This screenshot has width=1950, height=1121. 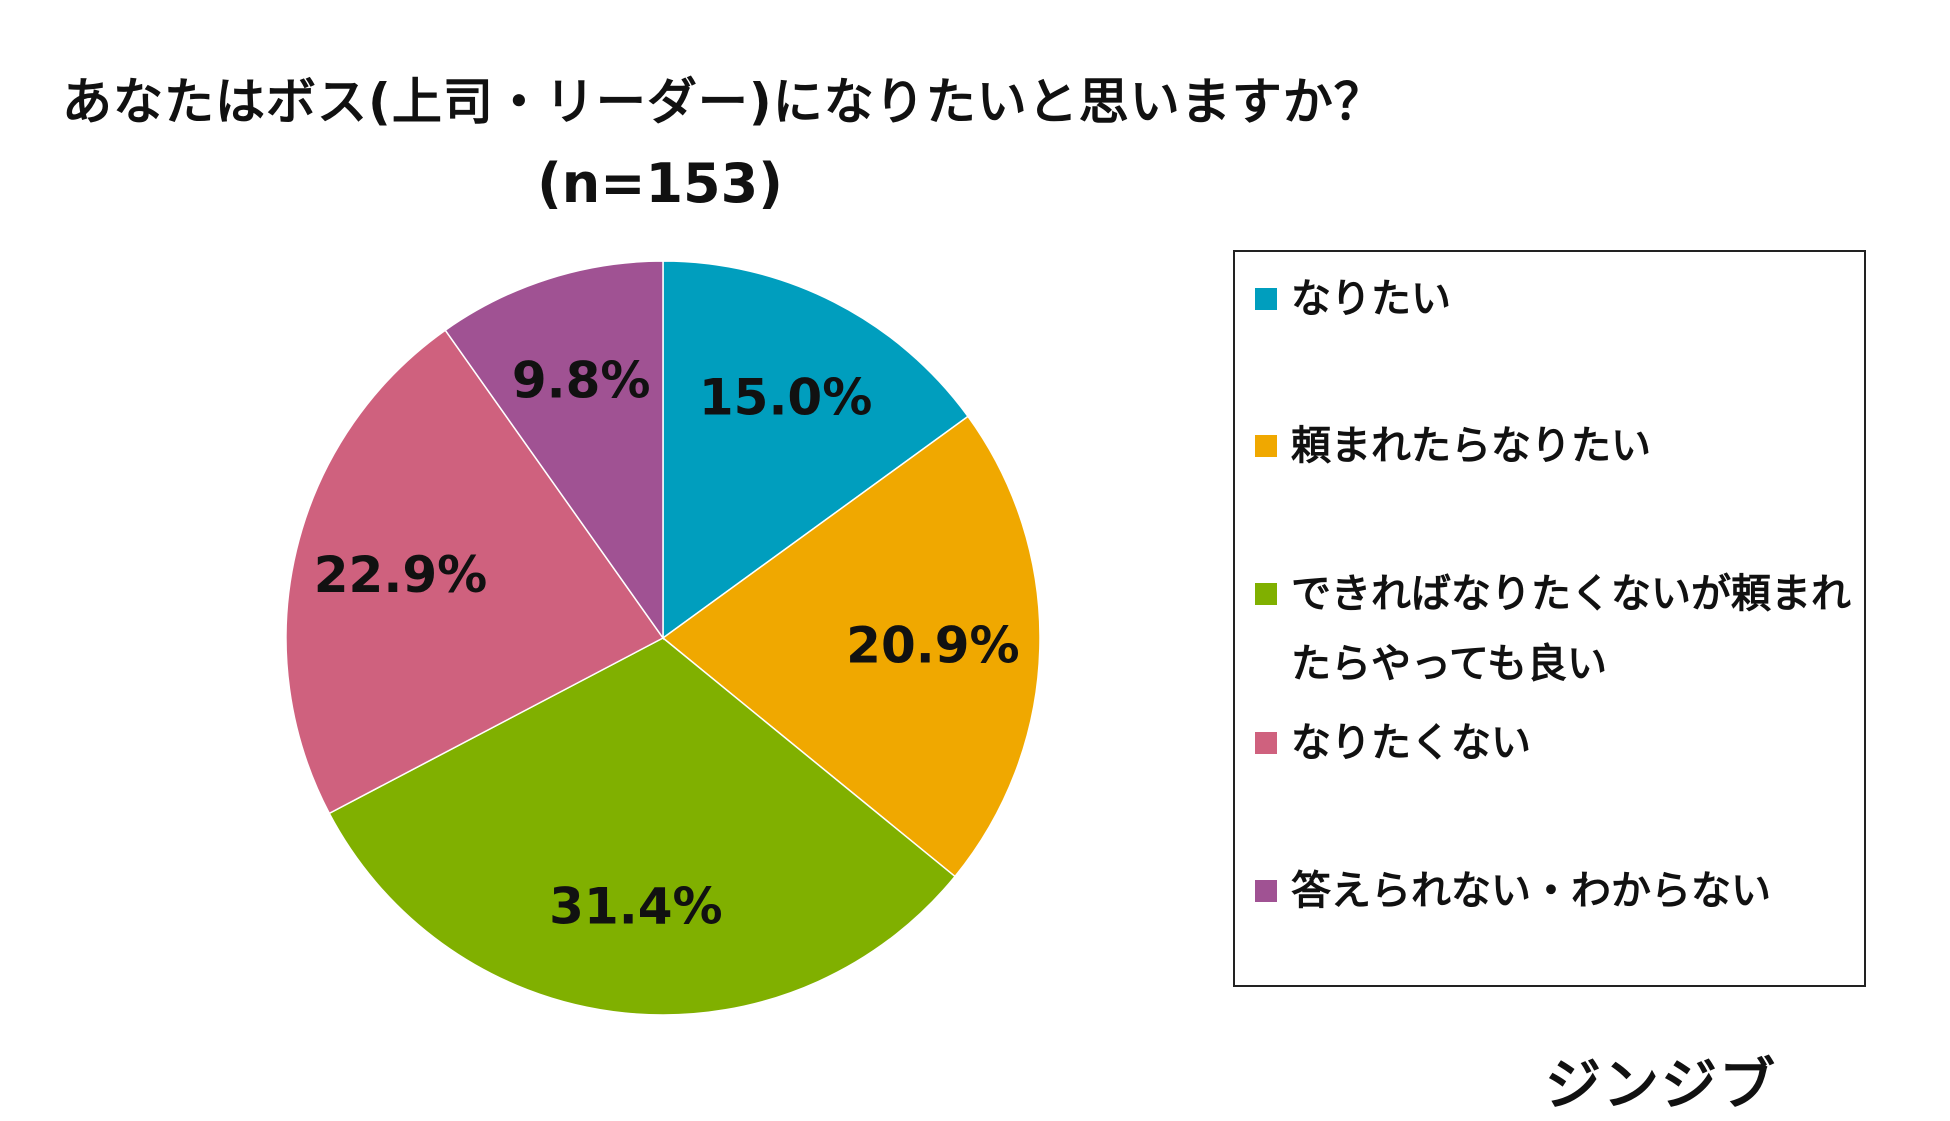 I want to click on legend-item: 頼まれたらなりたい, so click(x=1553, y=451).